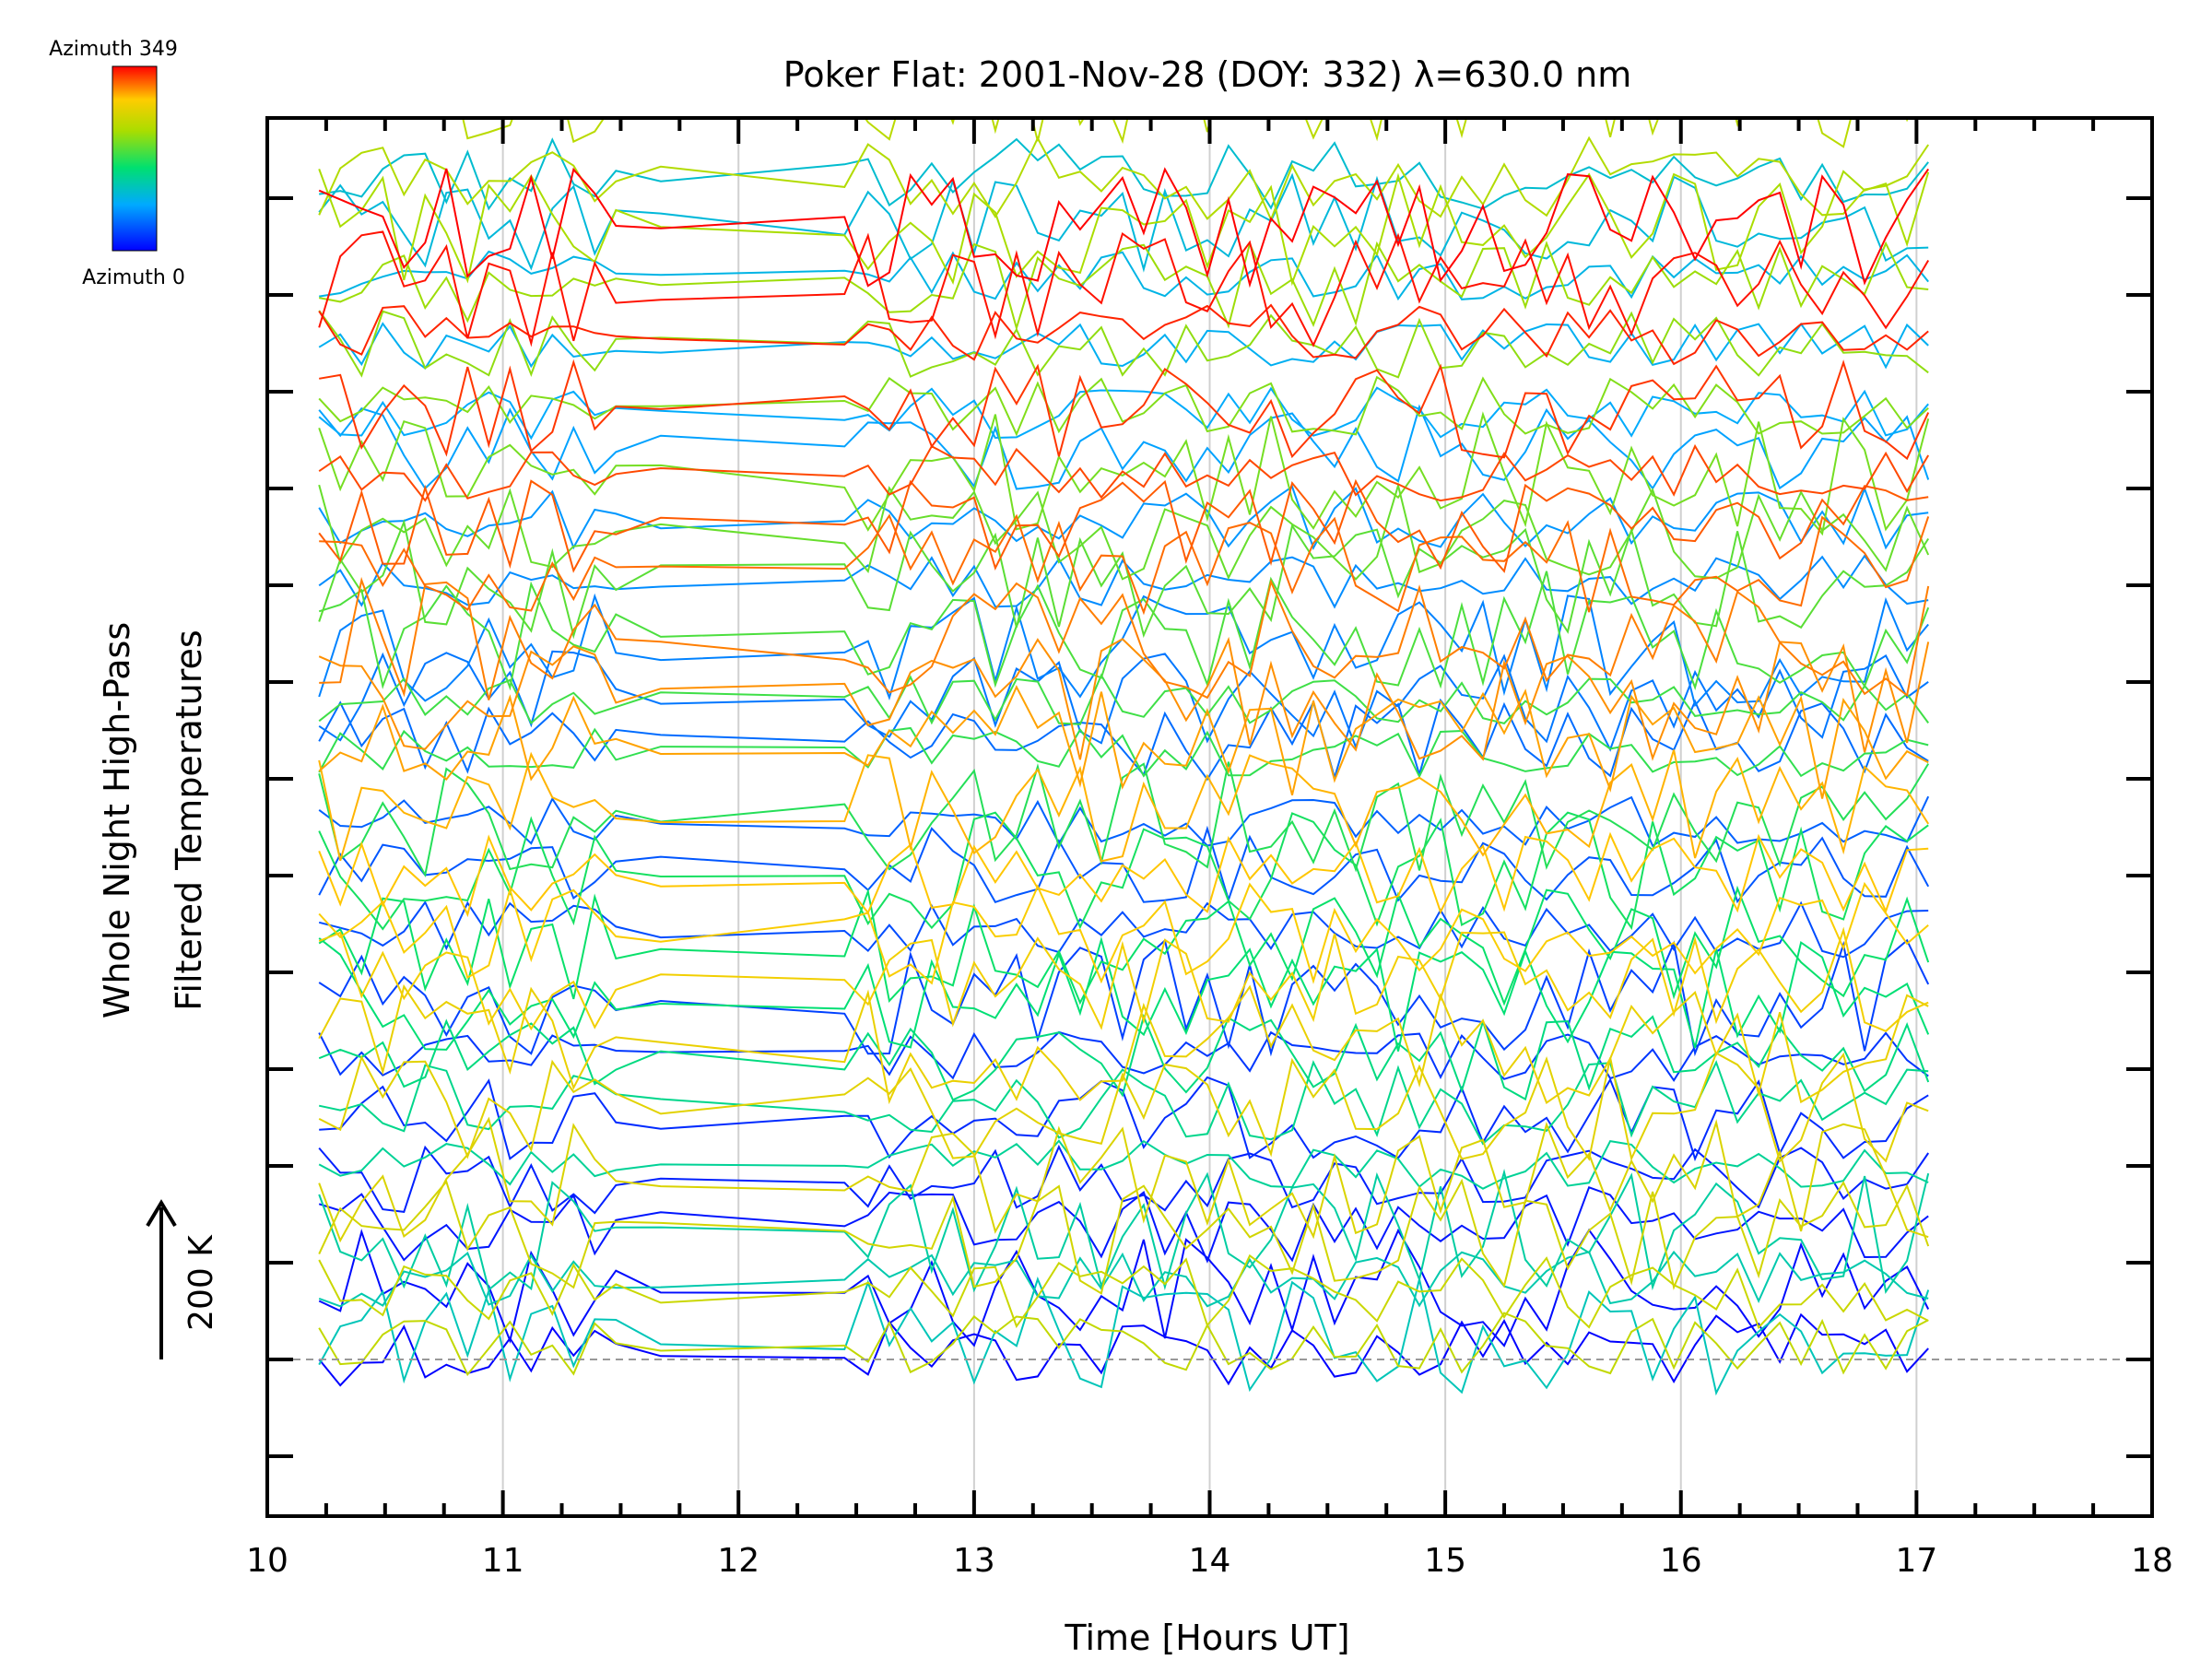 This screenshot has width=2212, height=1659. Describe the element at coordinates (1445, 1561) in the screenshot. I see `x-tick-label: 15` at that location.